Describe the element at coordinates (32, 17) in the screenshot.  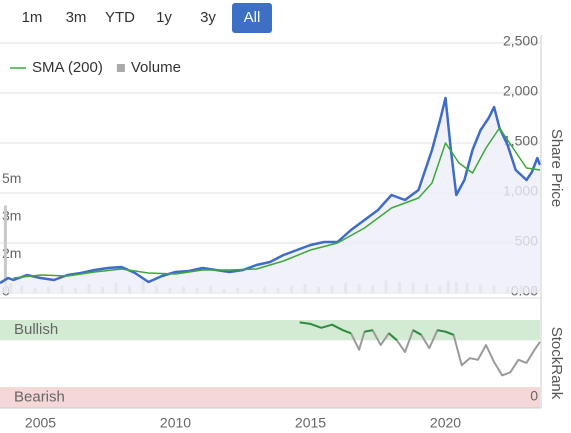
I see `range-button: 1m` at that location.